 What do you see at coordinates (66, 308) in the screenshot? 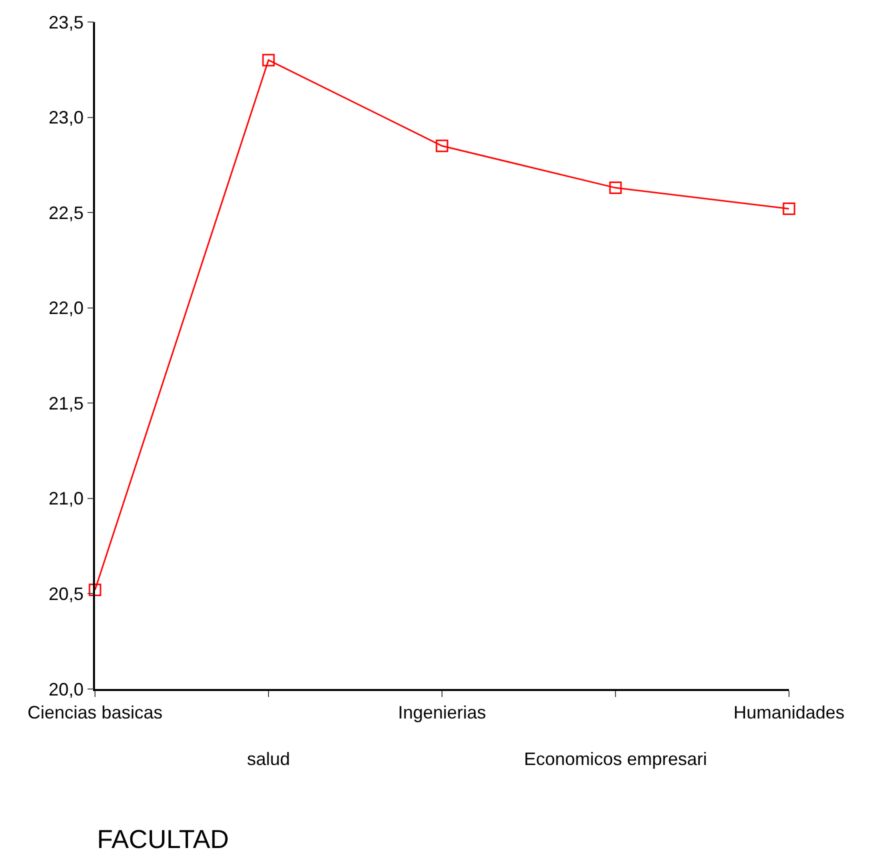
I see `y-tick-label: 22,0` at bounding box center [66, 308].